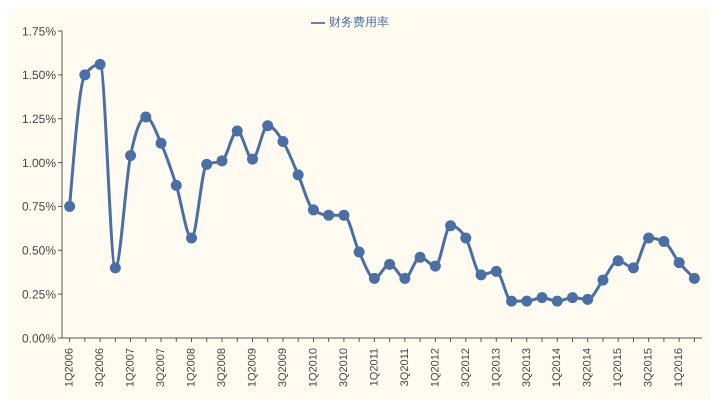  Describe the element at coordinates (100, 368) in the screenshot. I see `x-tick-label: 3Q2006` at that location.